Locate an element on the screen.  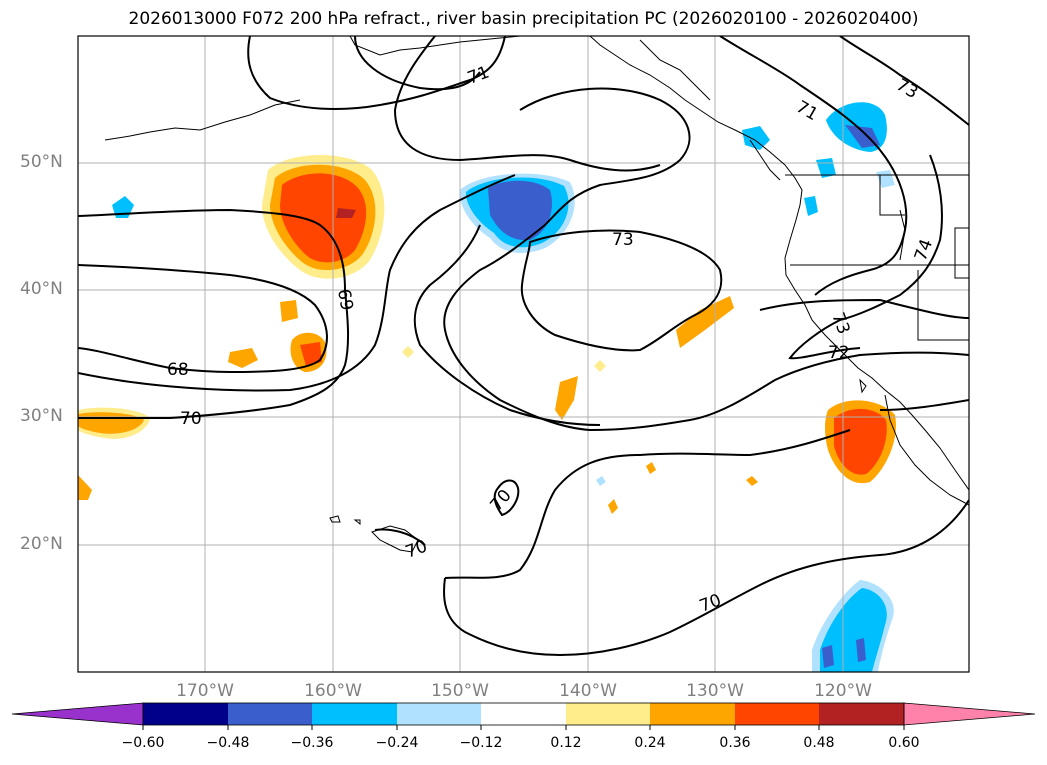
colorbar-tick-label: −0.24 is located at coordinates (397, 743).